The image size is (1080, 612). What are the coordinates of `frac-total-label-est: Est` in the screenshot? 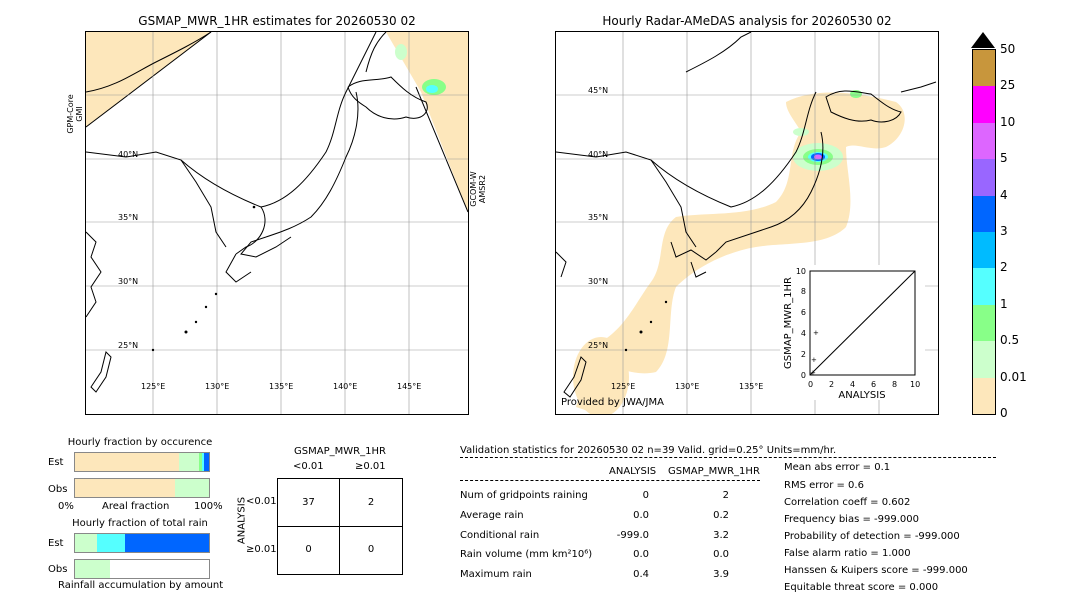 It's located at (56, 543).